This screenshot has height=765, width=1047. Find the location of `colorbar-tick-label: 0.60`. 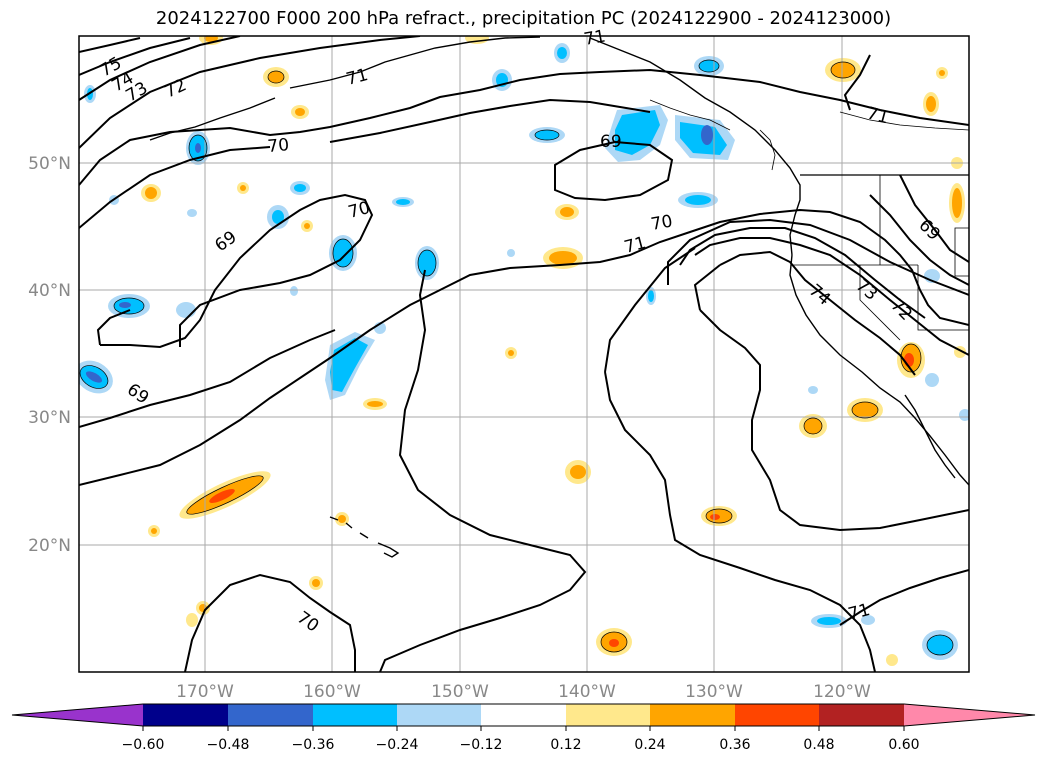

colorbar-tick-label: 0.60 is located at coordinates (903, 745).